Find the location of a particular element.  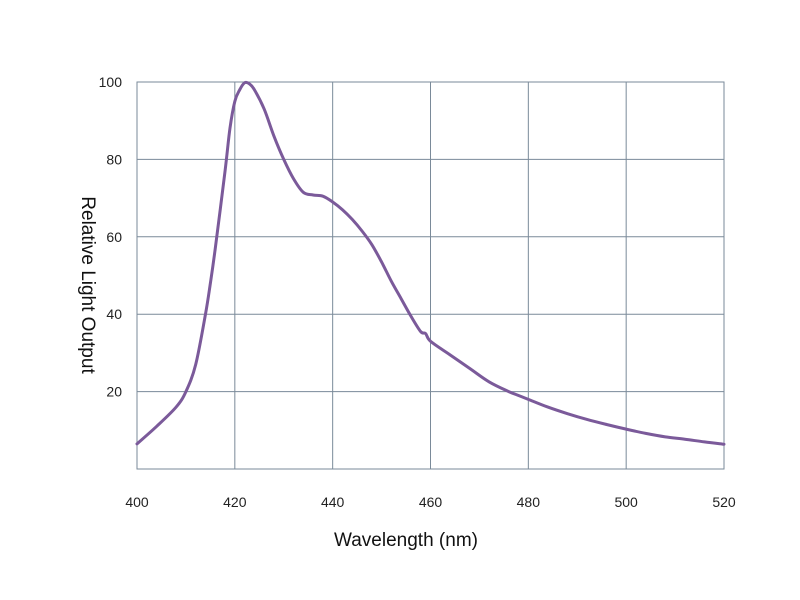

x-tick-label: 440 is located at coordinates (333, 502).